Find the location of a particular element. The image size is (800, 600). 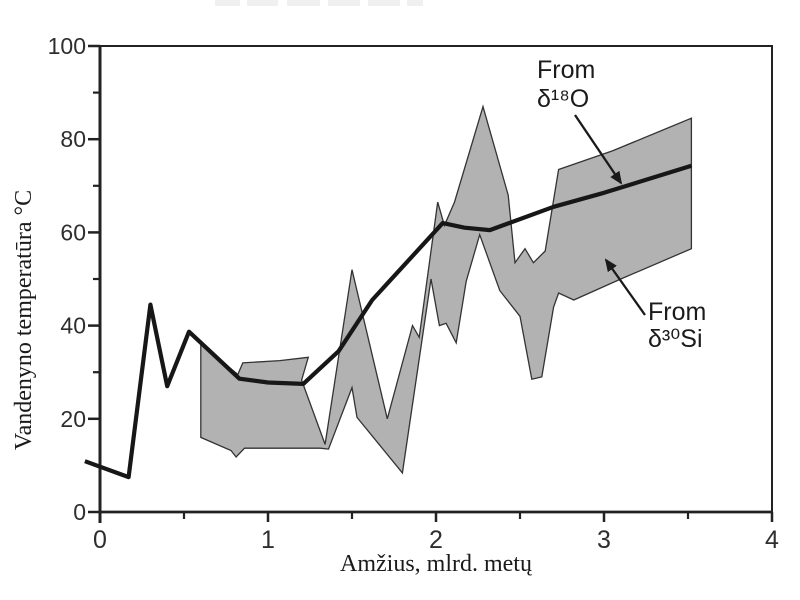

x-tick-label: 0 is located at coordinates (100, 540).